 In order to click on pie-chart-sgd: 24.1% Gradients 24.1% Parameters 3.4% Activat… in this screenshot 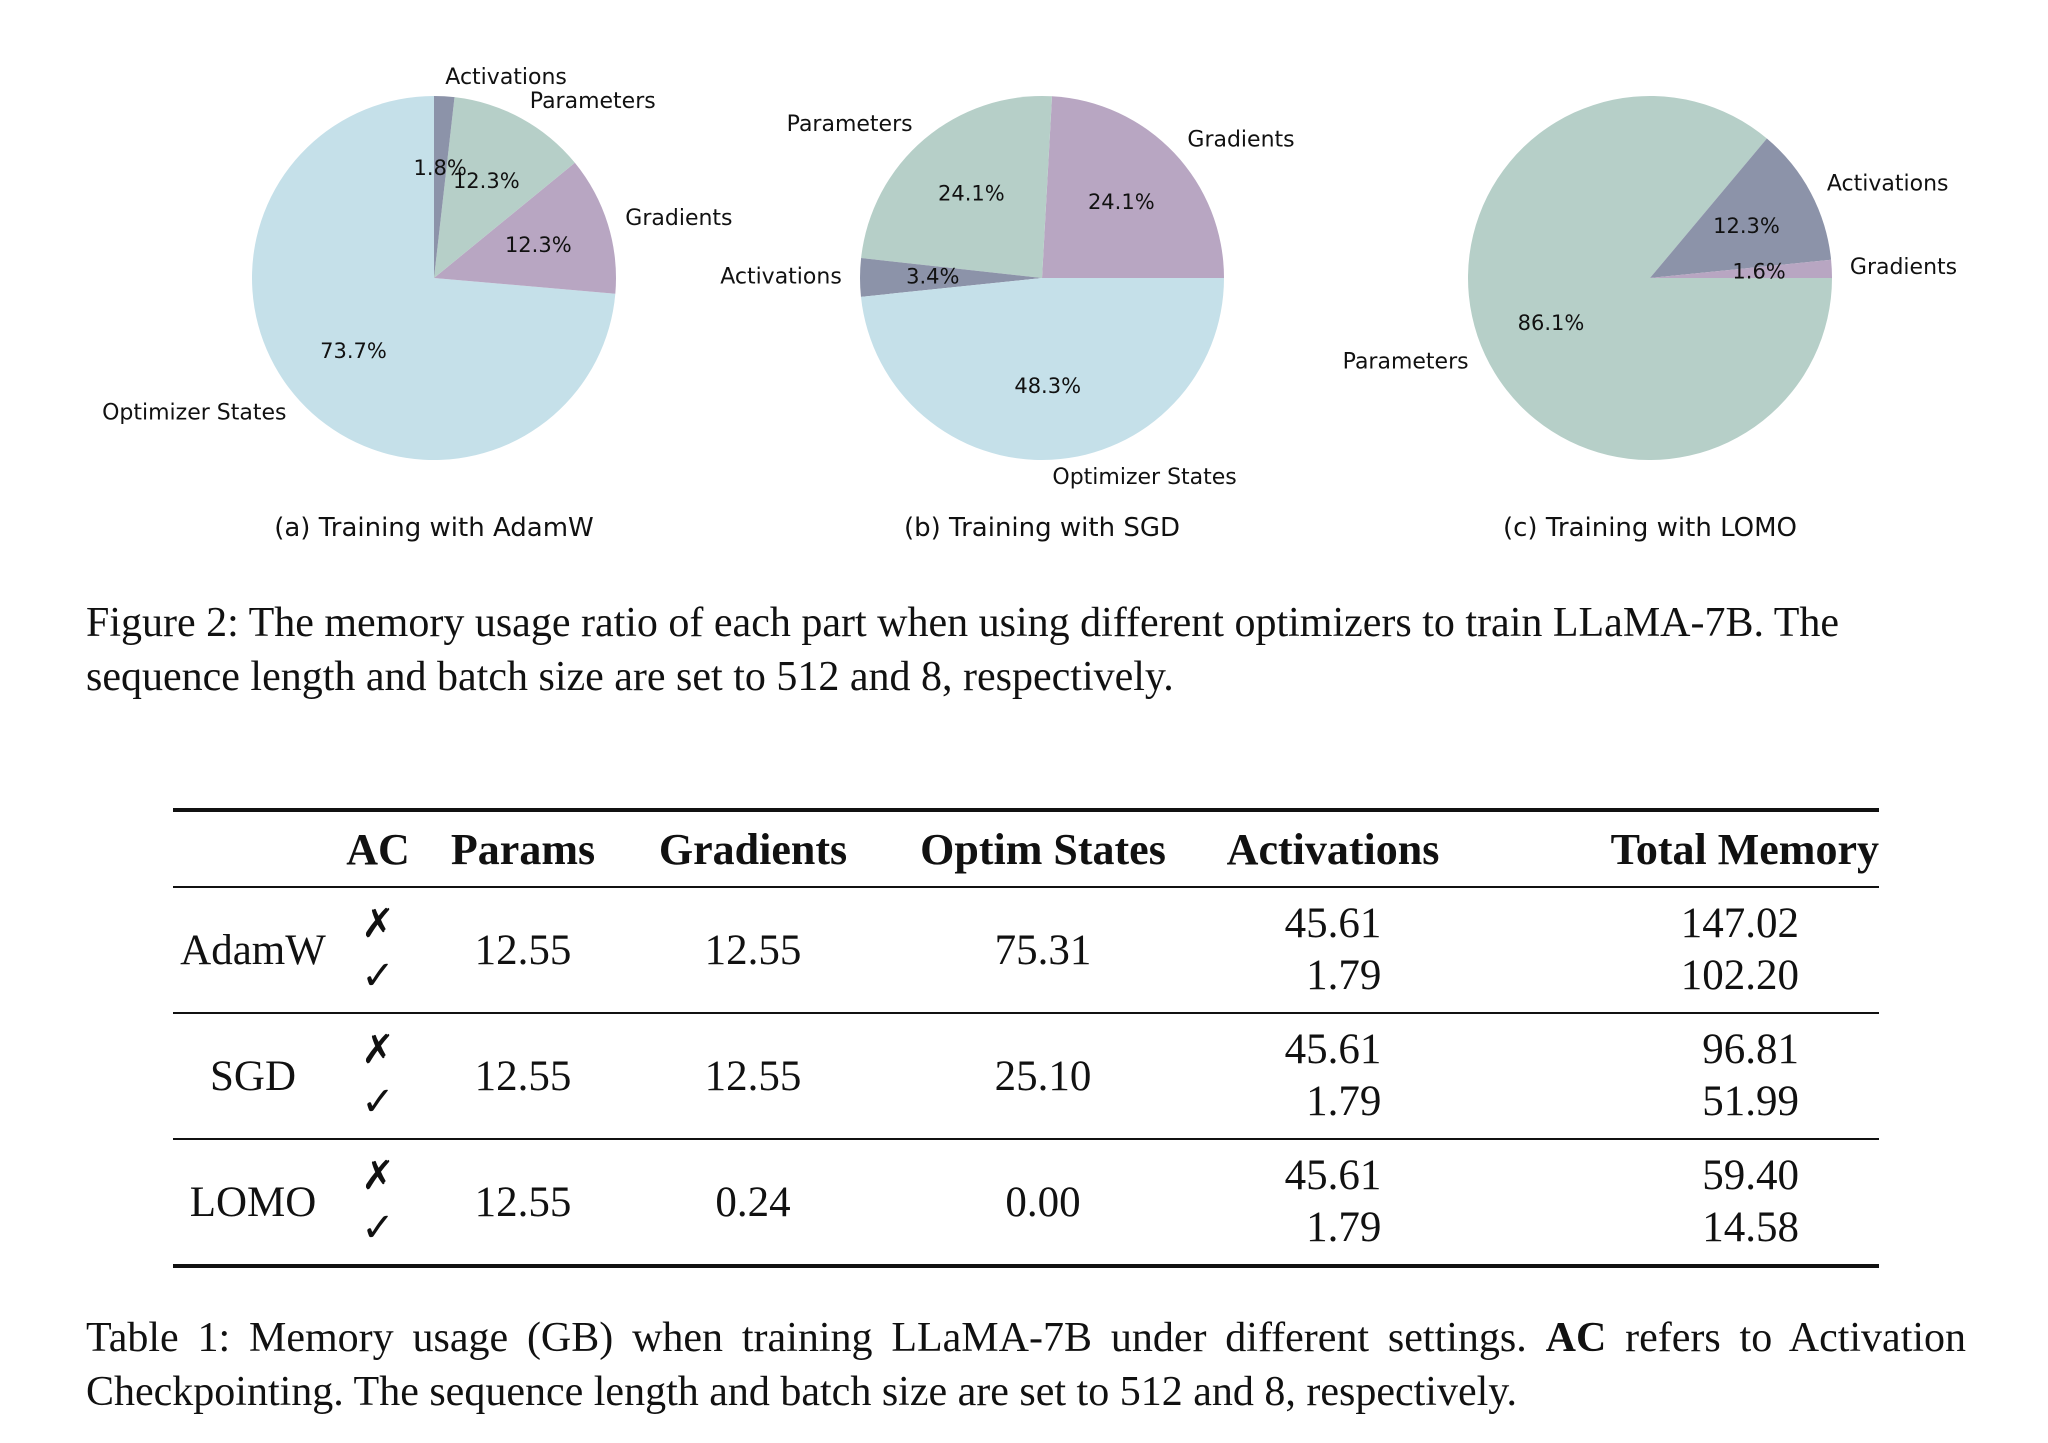, I will do `click(1007, 319)`.